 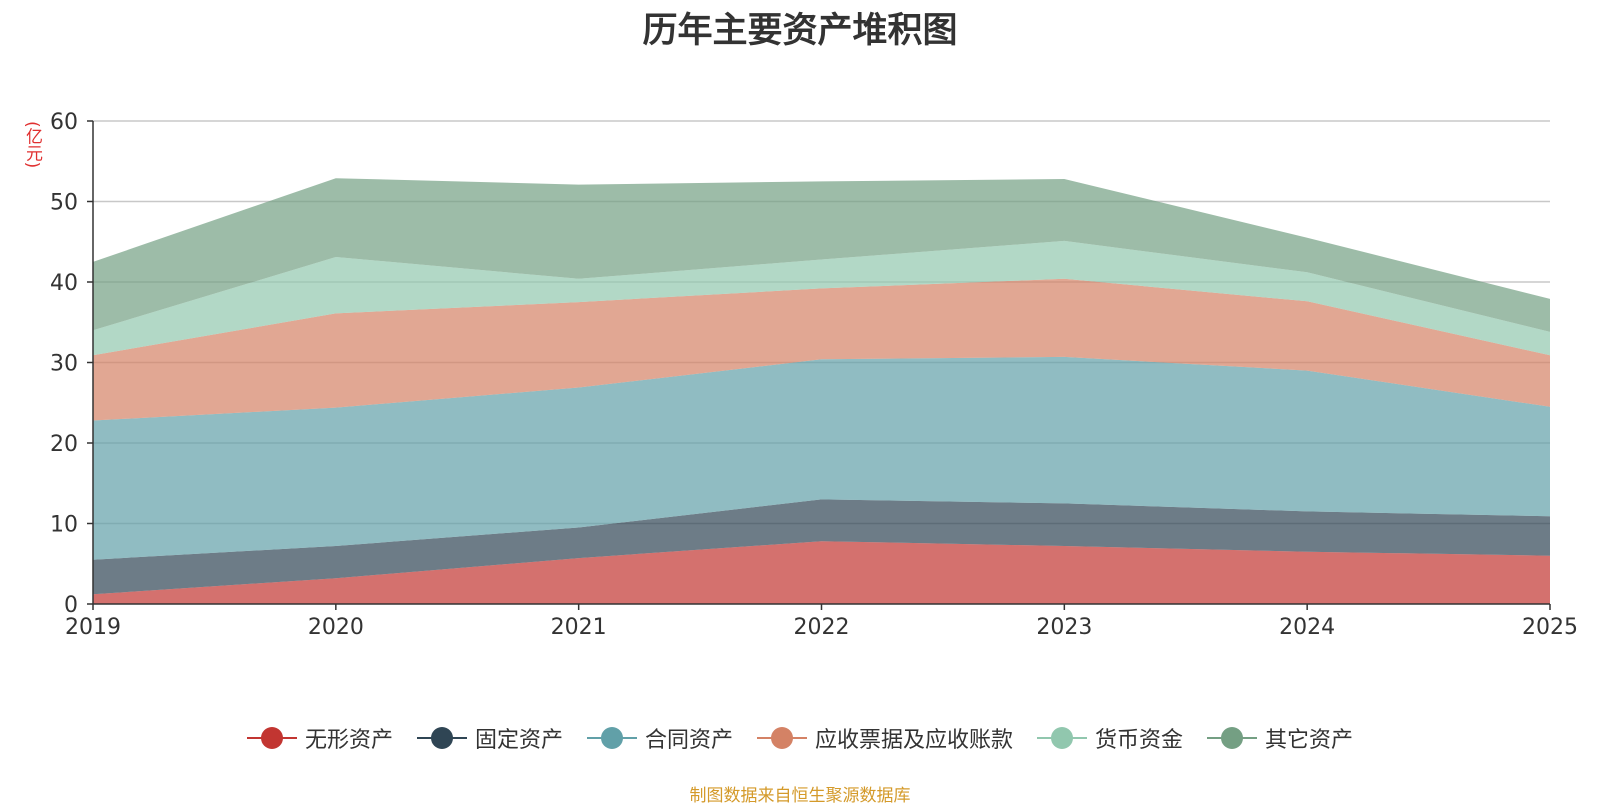 I want to click on y-tick-label: 40, so click(x=64, y=283).